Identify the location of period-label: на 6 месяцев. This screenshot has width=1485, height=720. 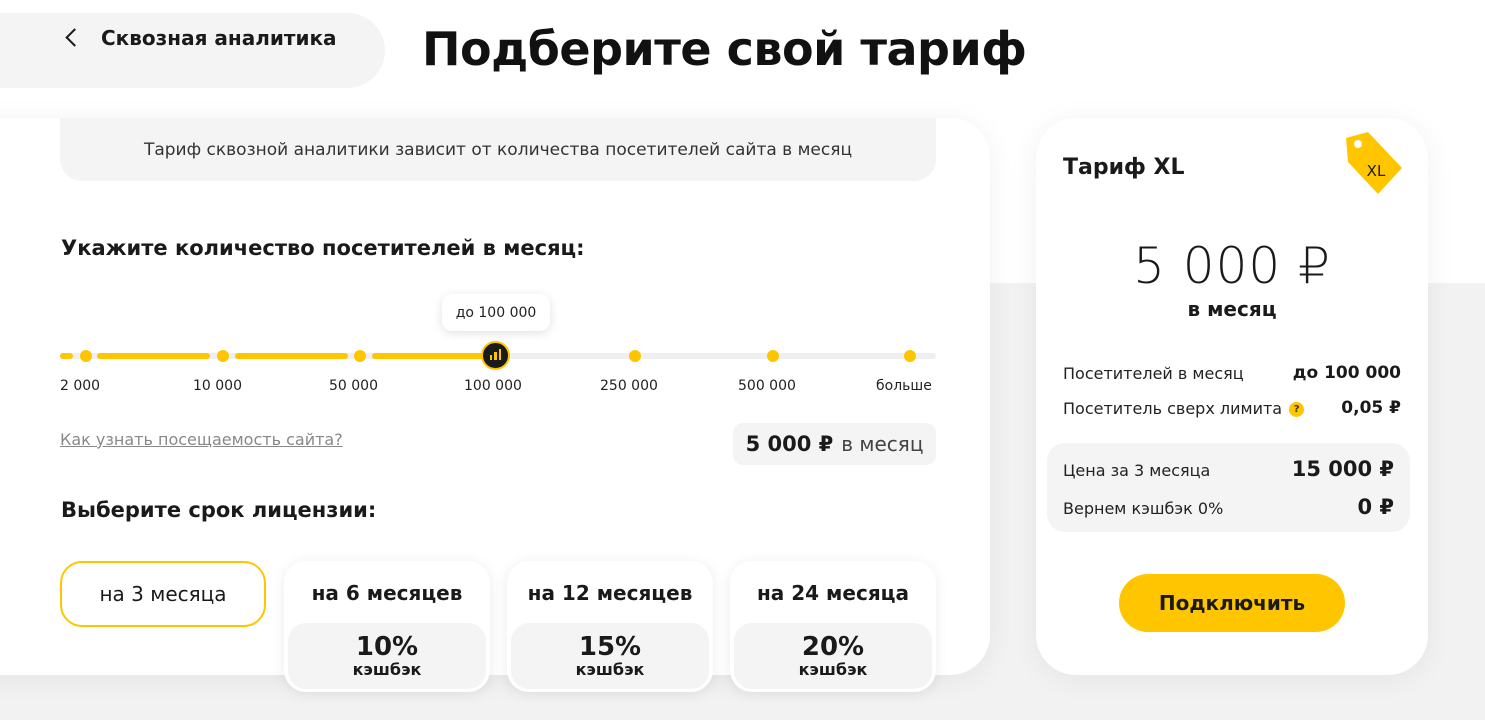
(387, 593).